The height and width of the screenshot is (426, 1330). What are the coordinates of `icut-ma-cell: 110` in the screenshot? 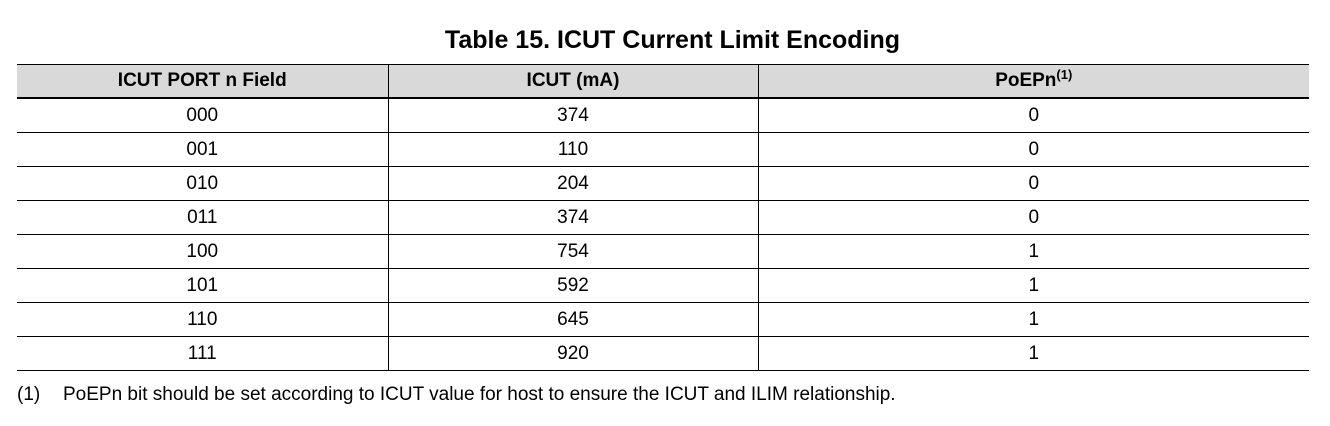 It's located at (573, 149).